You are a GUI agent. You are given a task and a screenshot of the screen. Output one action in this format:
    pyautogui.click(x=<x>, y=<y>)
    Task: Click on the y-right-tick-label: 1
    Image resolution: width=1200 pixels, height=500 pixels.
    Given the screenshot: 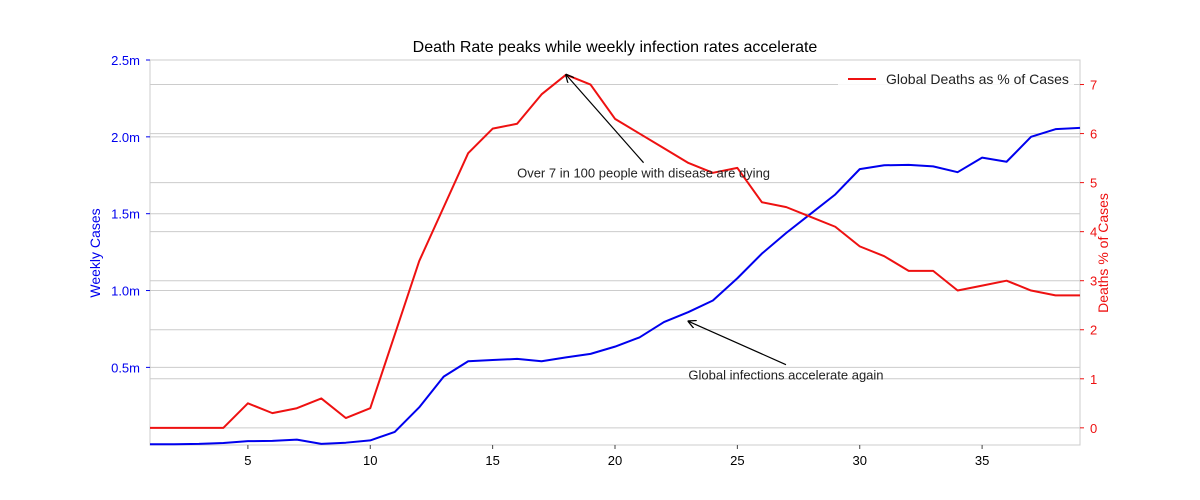 What is the action you would take?
    pyautogui.click(x=1093, y=379)
    